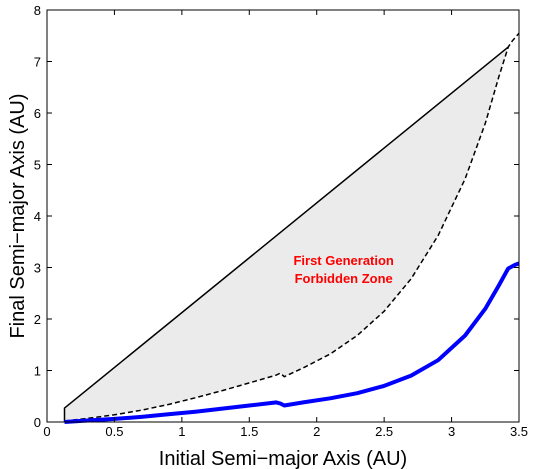  Describe the element at coordinates (519, 431) in the screenshot. I see `x-tick-label: 3.5` at that location.